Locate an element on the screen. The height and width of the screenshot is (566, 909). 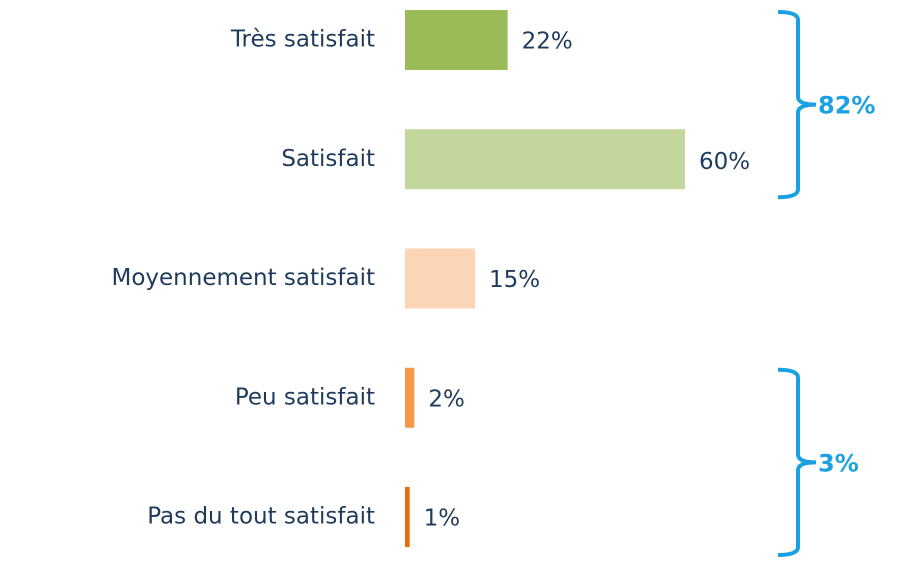
value-label: 15% is located at coordinates (514, 280).